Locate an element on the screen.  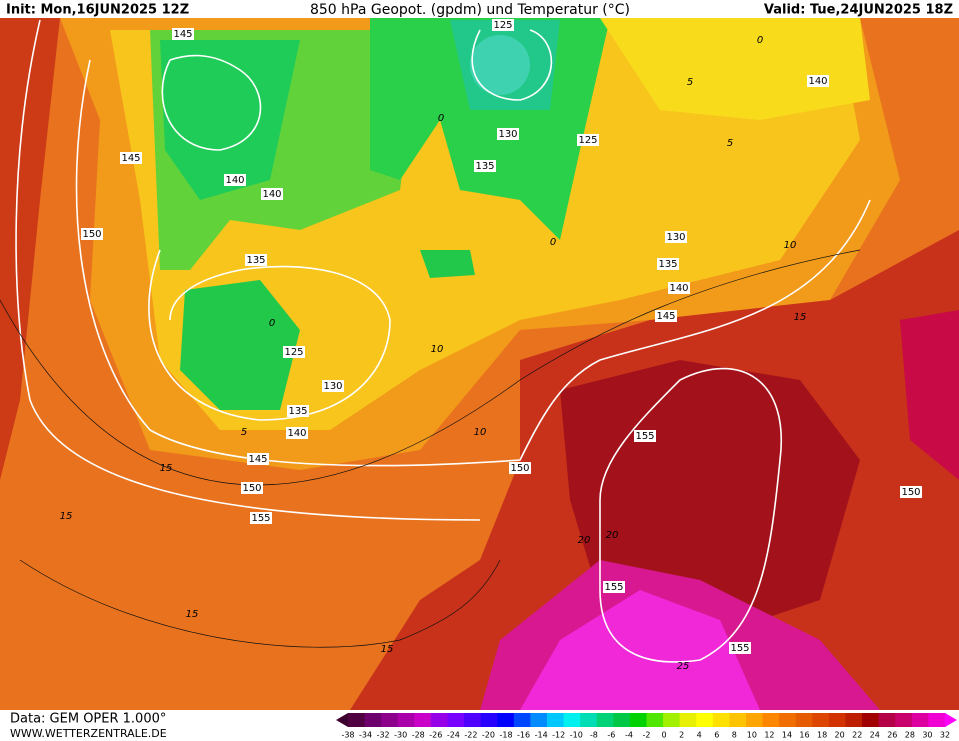
scale-label: 12 is located at coordinates (769, 735).